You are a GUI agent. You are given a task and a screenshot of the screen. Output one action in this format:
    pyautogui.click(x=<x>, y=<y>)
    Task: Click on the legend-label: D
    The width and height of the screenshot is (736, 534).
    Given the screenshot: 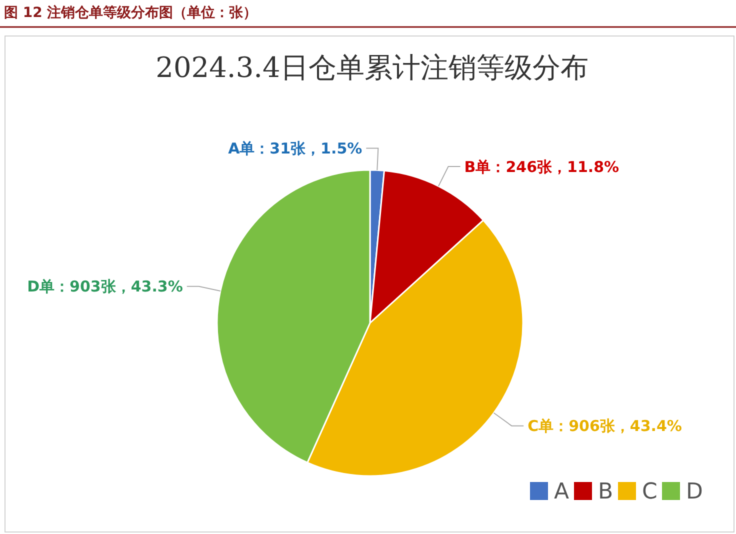 What is the action you would take?
    pyautogui.click(x=694, y=492)
    